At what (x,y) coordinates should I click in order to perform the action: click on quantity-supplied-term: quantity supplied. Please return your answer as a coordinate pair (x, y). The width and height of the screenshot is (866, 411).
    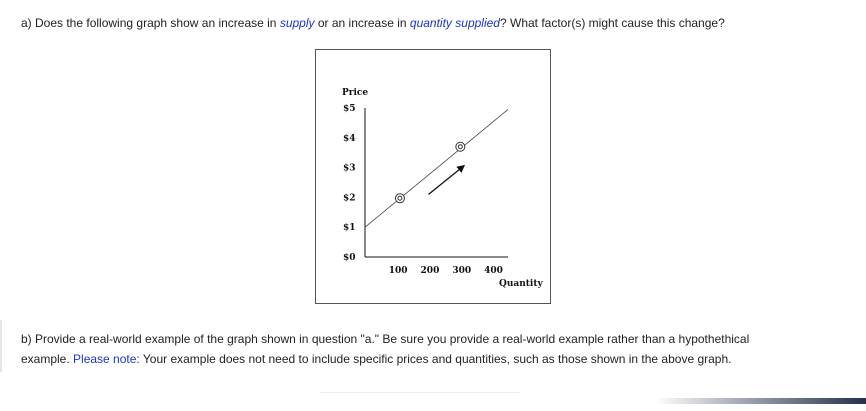
    Looking at the image, I should click on (454, 23).